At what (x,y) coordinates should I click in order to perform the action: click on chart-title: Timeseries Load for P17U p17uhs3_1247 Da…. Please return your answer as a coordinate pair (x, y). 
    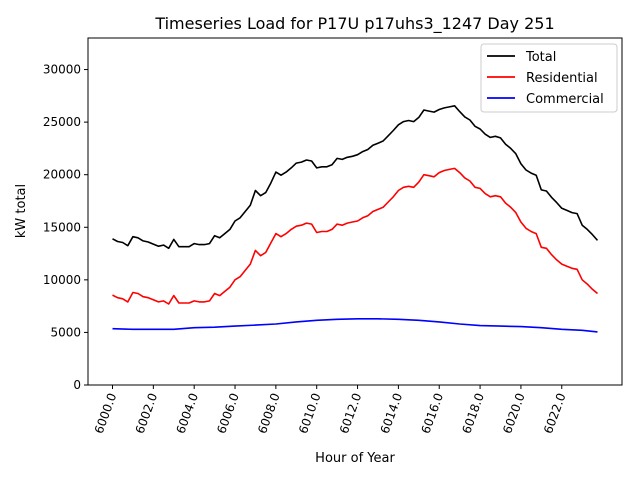
    Looking at the image, I should click on (354, 24).